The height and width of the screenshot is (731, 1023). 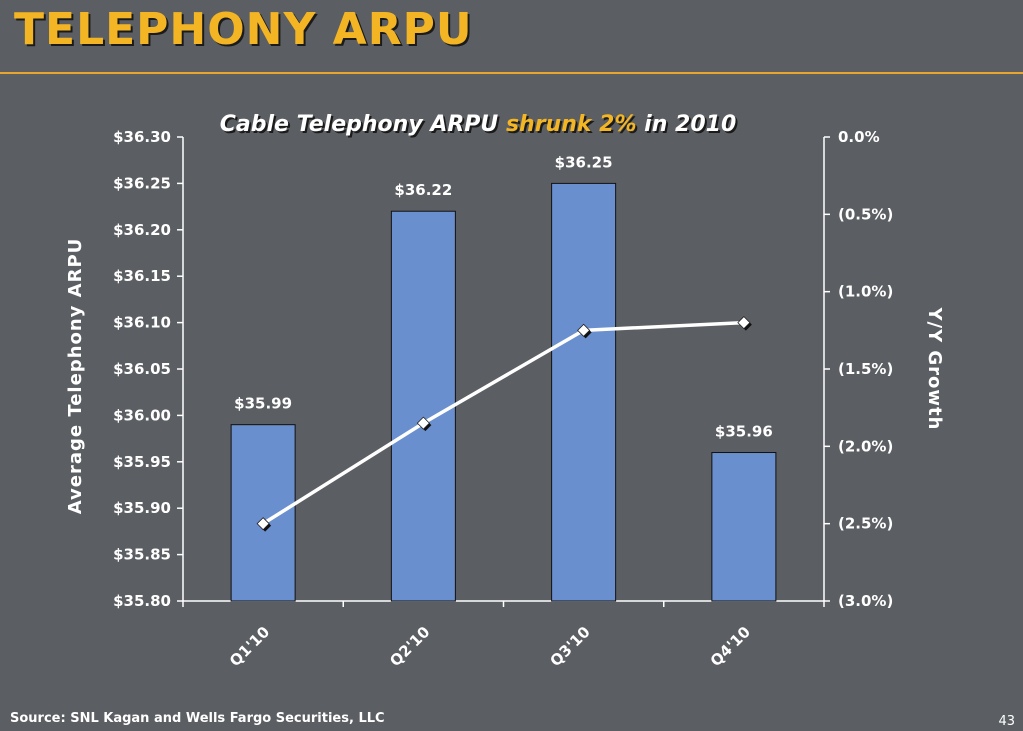 What do you see at coordinates (686, 124) in the screenshot?
I see `chart-title-part2: in 2010` at bounding box center [686, 124].